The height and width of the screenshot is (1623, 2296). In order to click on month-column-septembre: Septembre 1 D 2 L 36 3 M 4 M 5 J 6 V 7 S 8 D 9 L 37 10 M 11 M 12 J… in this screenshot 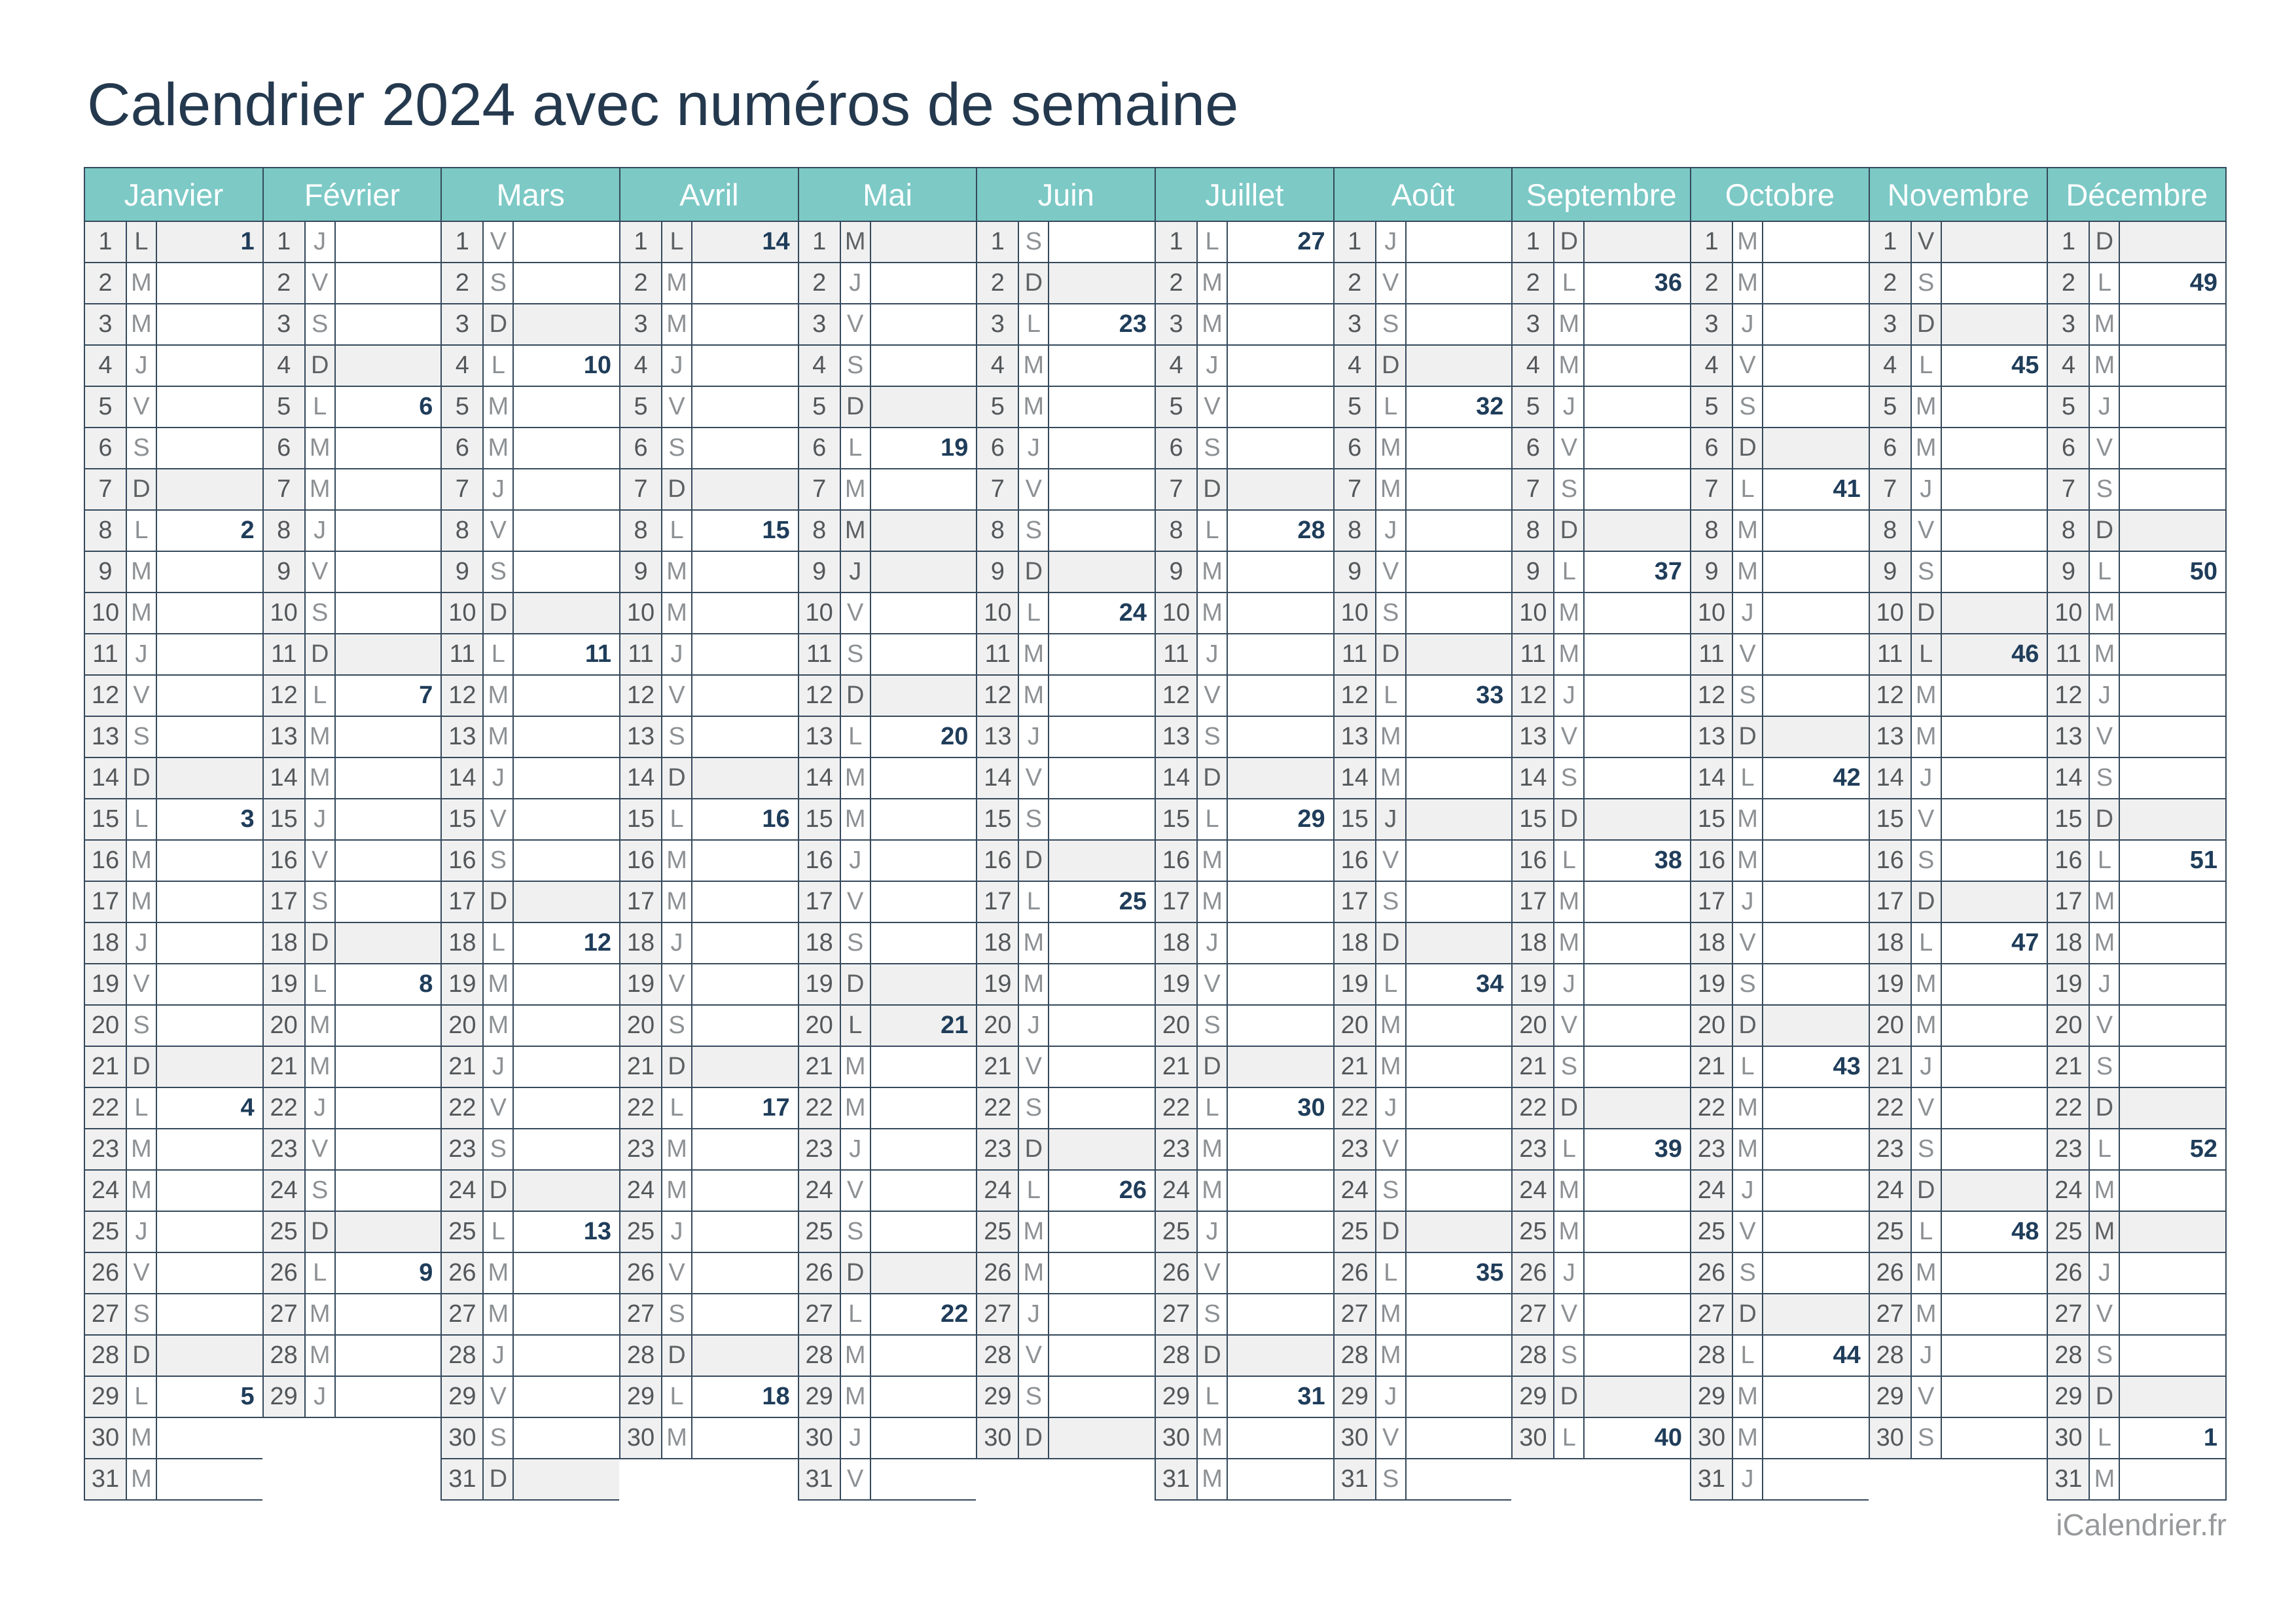, I will do `click(1601, 813)`.